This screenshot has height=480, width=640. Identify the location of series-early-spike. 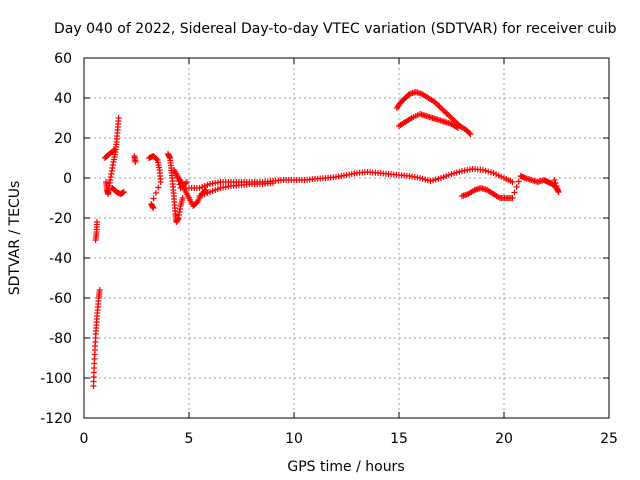
(96, 304).